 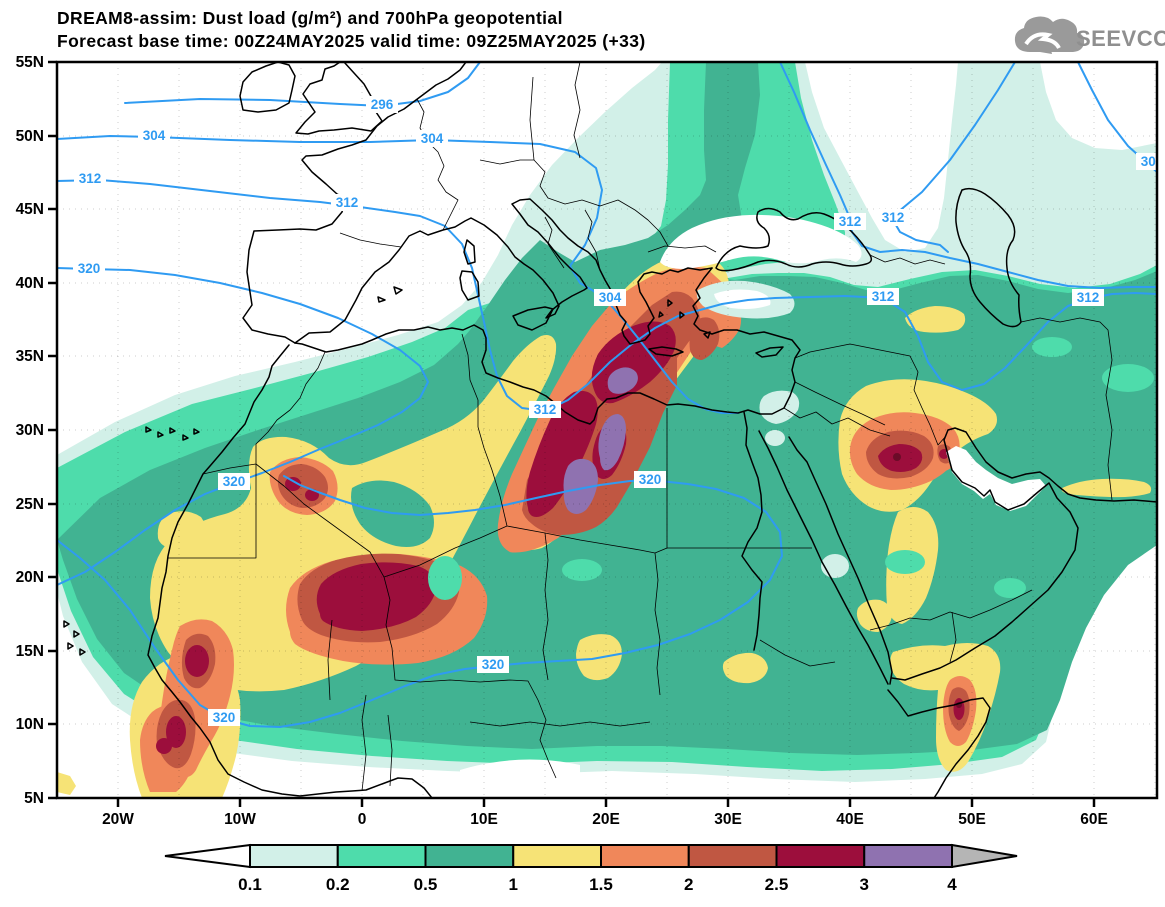 What do you see at coordinates (850, 819) in the screenshot?
I see `x-tick-label: 40E` at bounding box center [850, 819].